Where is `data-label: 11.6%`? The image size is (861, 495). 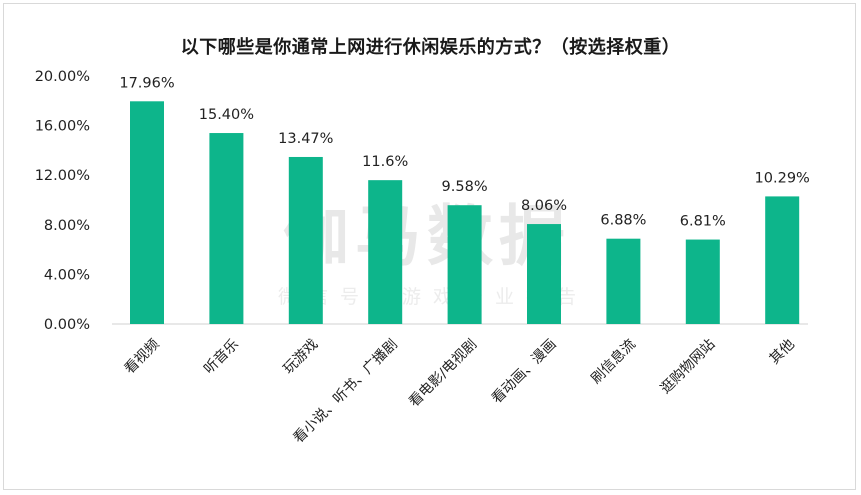
data-label: 11.6% is located at coordinates (385, 162).